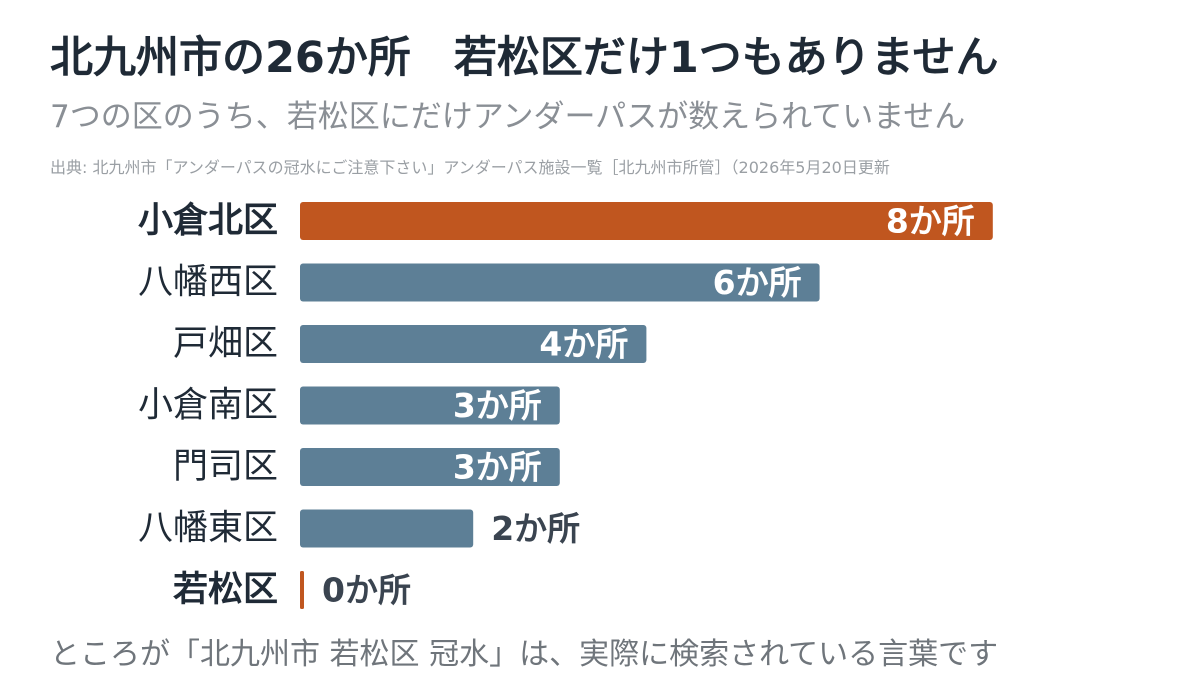  I want to click on value-label: 2か所, so click(535, 528).